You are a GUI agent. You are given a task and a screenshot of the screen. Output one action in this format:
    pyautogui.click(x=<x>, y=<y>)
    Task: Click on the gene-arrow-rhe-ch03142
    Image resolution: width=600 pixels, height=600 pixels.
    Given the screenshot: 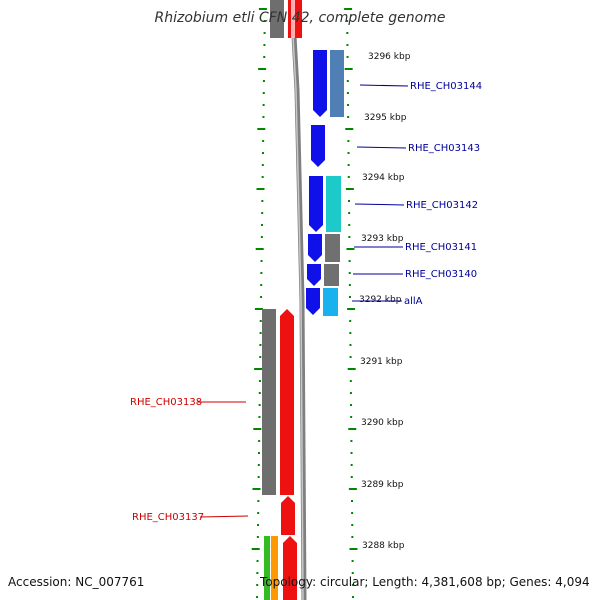 What is the action you would take?
    pyautogui.click(x=316, y=204)
    